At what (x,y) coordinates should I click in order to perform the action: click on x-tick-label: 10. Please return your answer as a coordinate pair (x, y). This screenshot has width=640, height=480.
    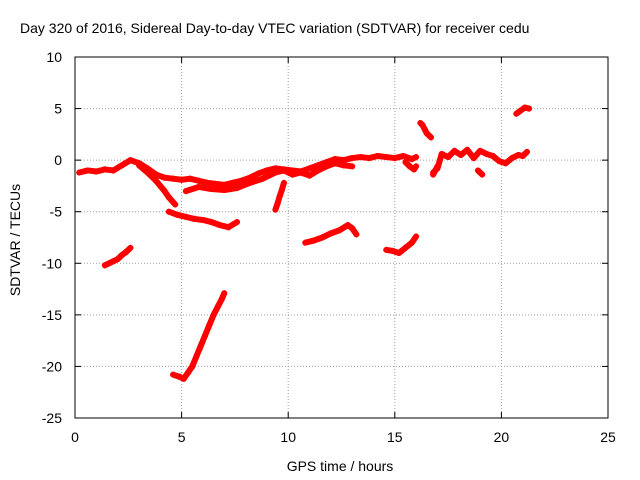
    Looking at the image, I should click on (288, 437).